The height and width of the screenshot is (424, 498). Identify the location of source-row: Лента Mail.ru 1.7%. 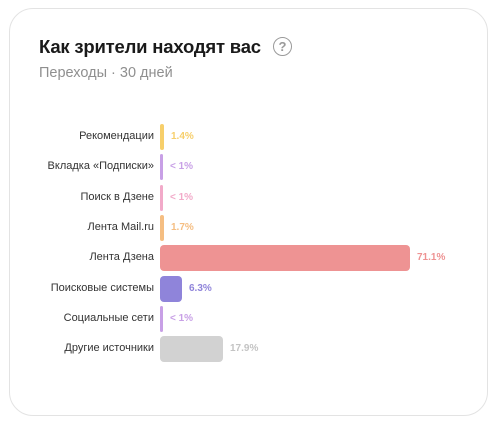
(249, 227).